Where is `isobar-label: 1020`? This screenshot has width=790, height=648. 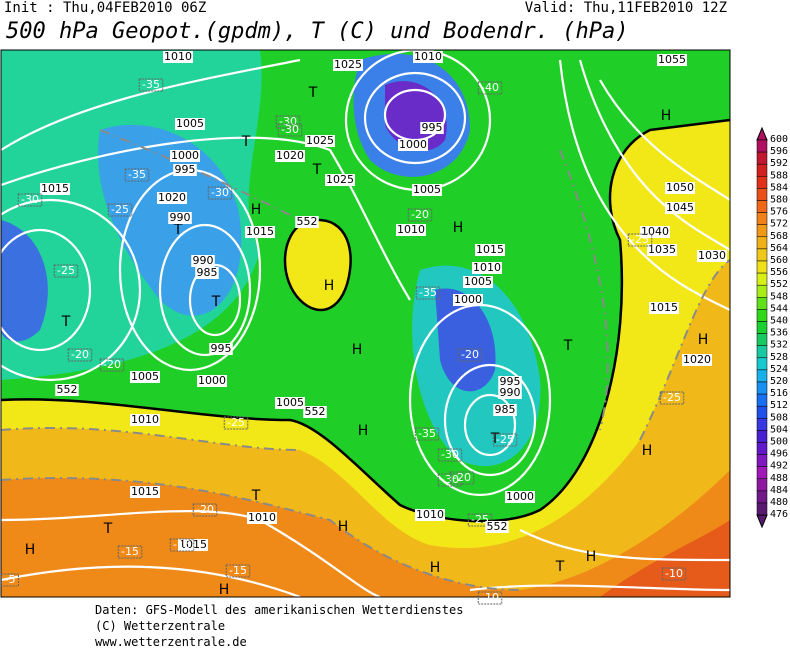
isobar-label: 1020 is located at coordinates (697, 359).